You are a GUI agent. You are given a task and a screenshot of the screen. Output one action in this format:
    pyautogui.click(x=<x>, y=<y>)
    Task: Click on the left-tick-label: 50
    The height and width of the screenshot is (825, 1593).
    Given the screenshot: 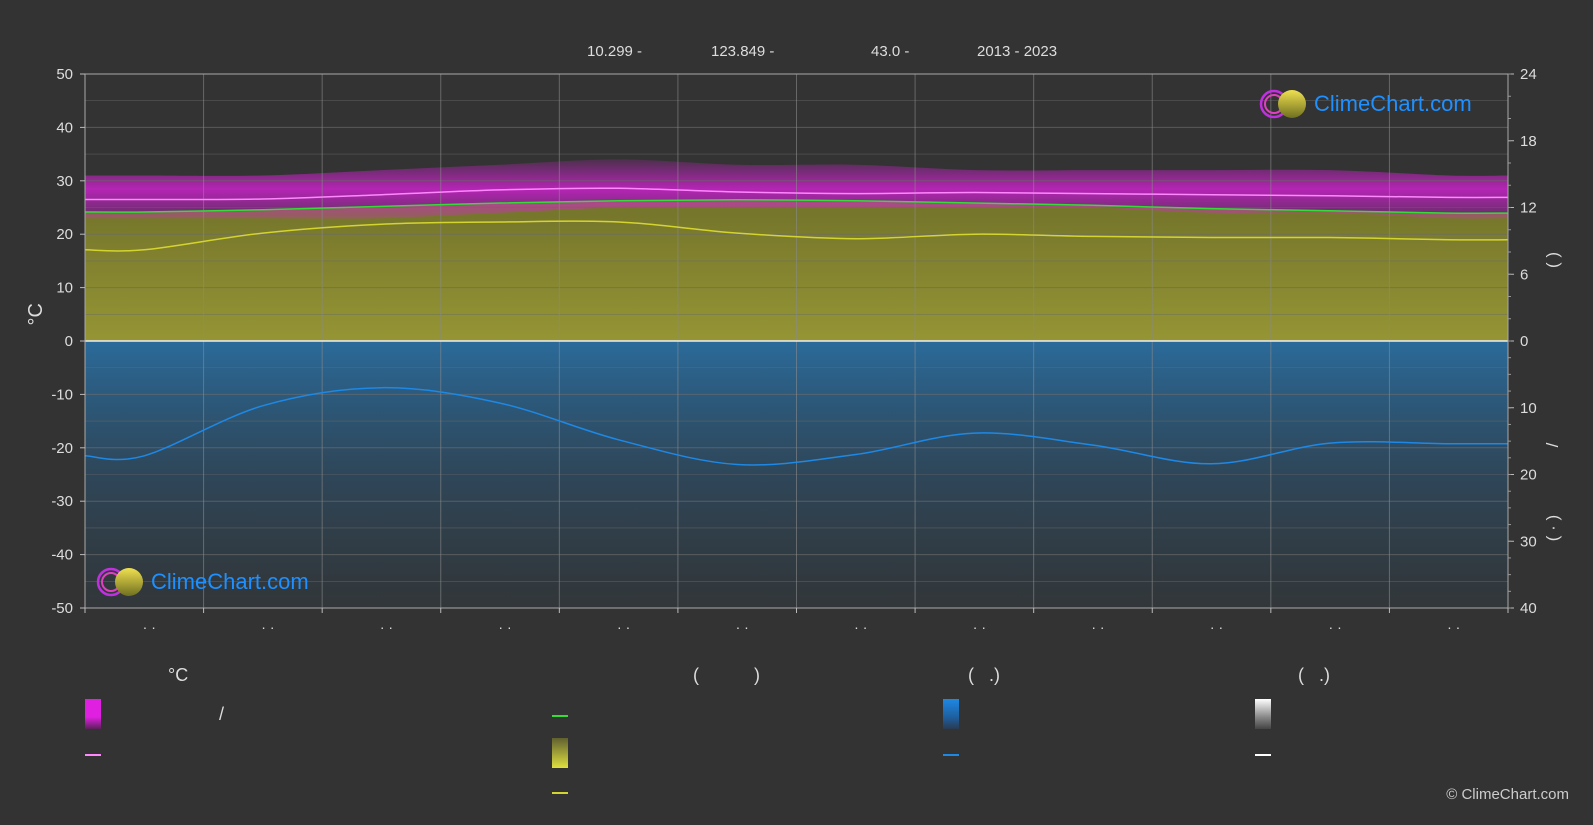 What is the action you would take?
    pyautogui.click(x=64, y=74)
    